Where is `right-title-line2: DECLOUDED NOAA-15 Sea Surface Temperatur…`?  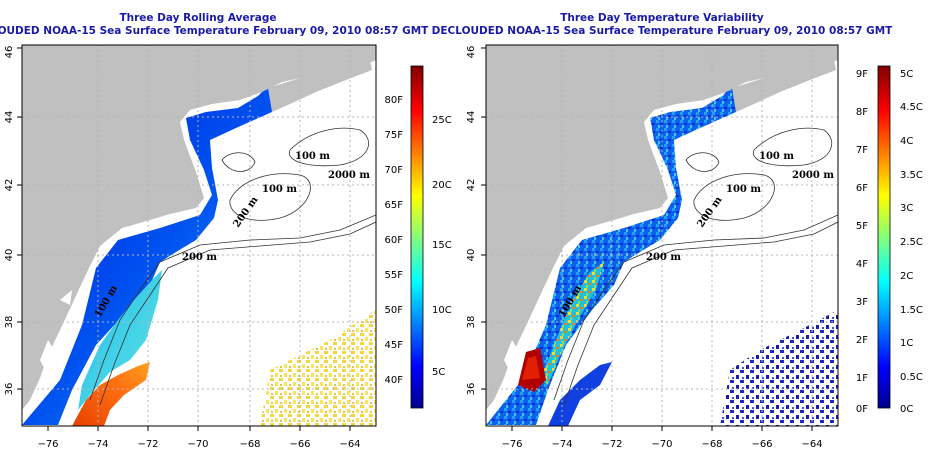
right-title-line2: DECLOUDED NOAA-15 Sea Surface Temperatur… is located at coordinates (662, 31).